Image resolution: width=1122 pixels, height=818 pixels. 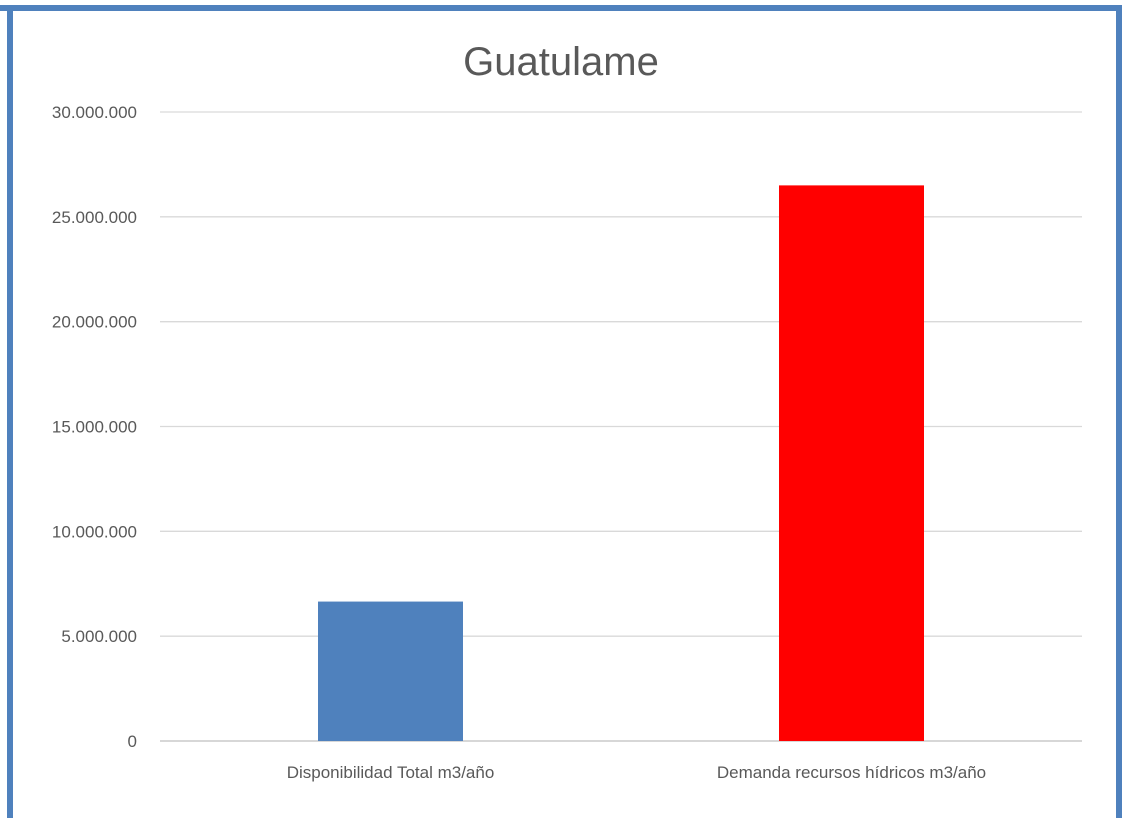 What do you see at coordinates (561, 62) in the screenshot?
I see `chart-title: Guatulame` at bounding box center [561, 62].